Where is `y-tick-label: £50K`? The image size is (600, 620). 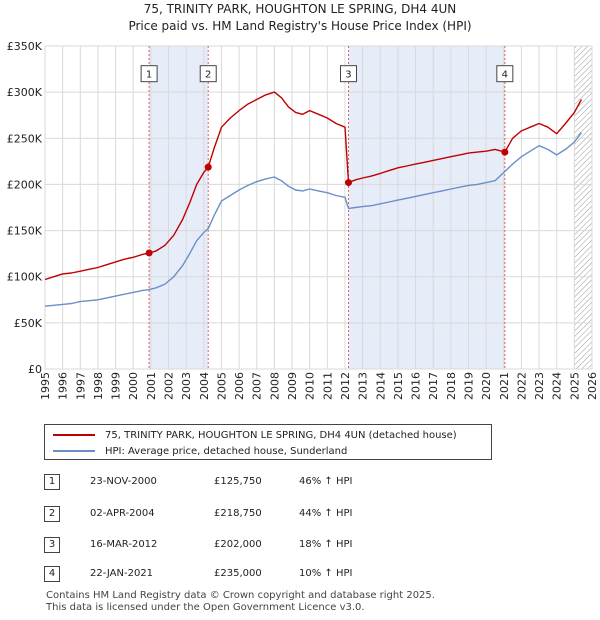
y-tick-label: £50K is located at coordinates (28, 323).